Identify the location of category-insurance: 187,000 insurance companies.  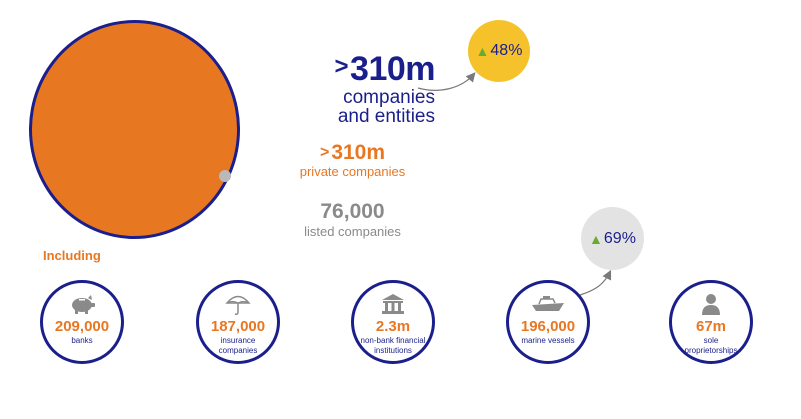
(238, 322).